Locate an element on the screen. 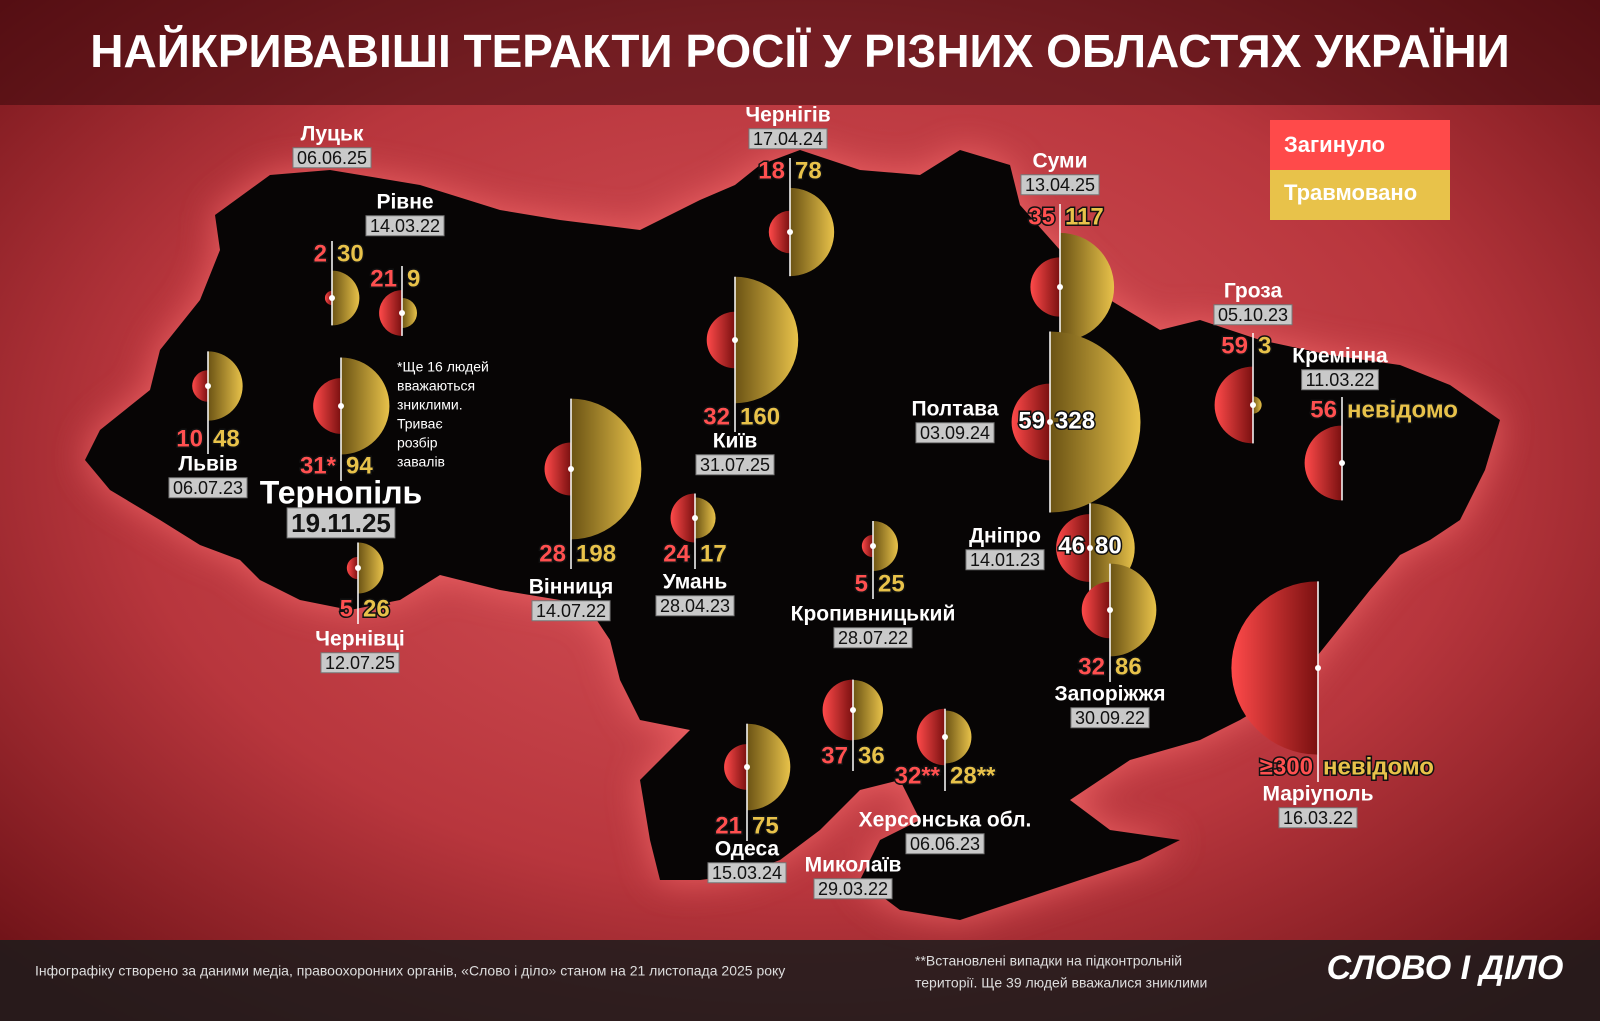  city-name: Дніпро is located at coordinates (1005, 536).